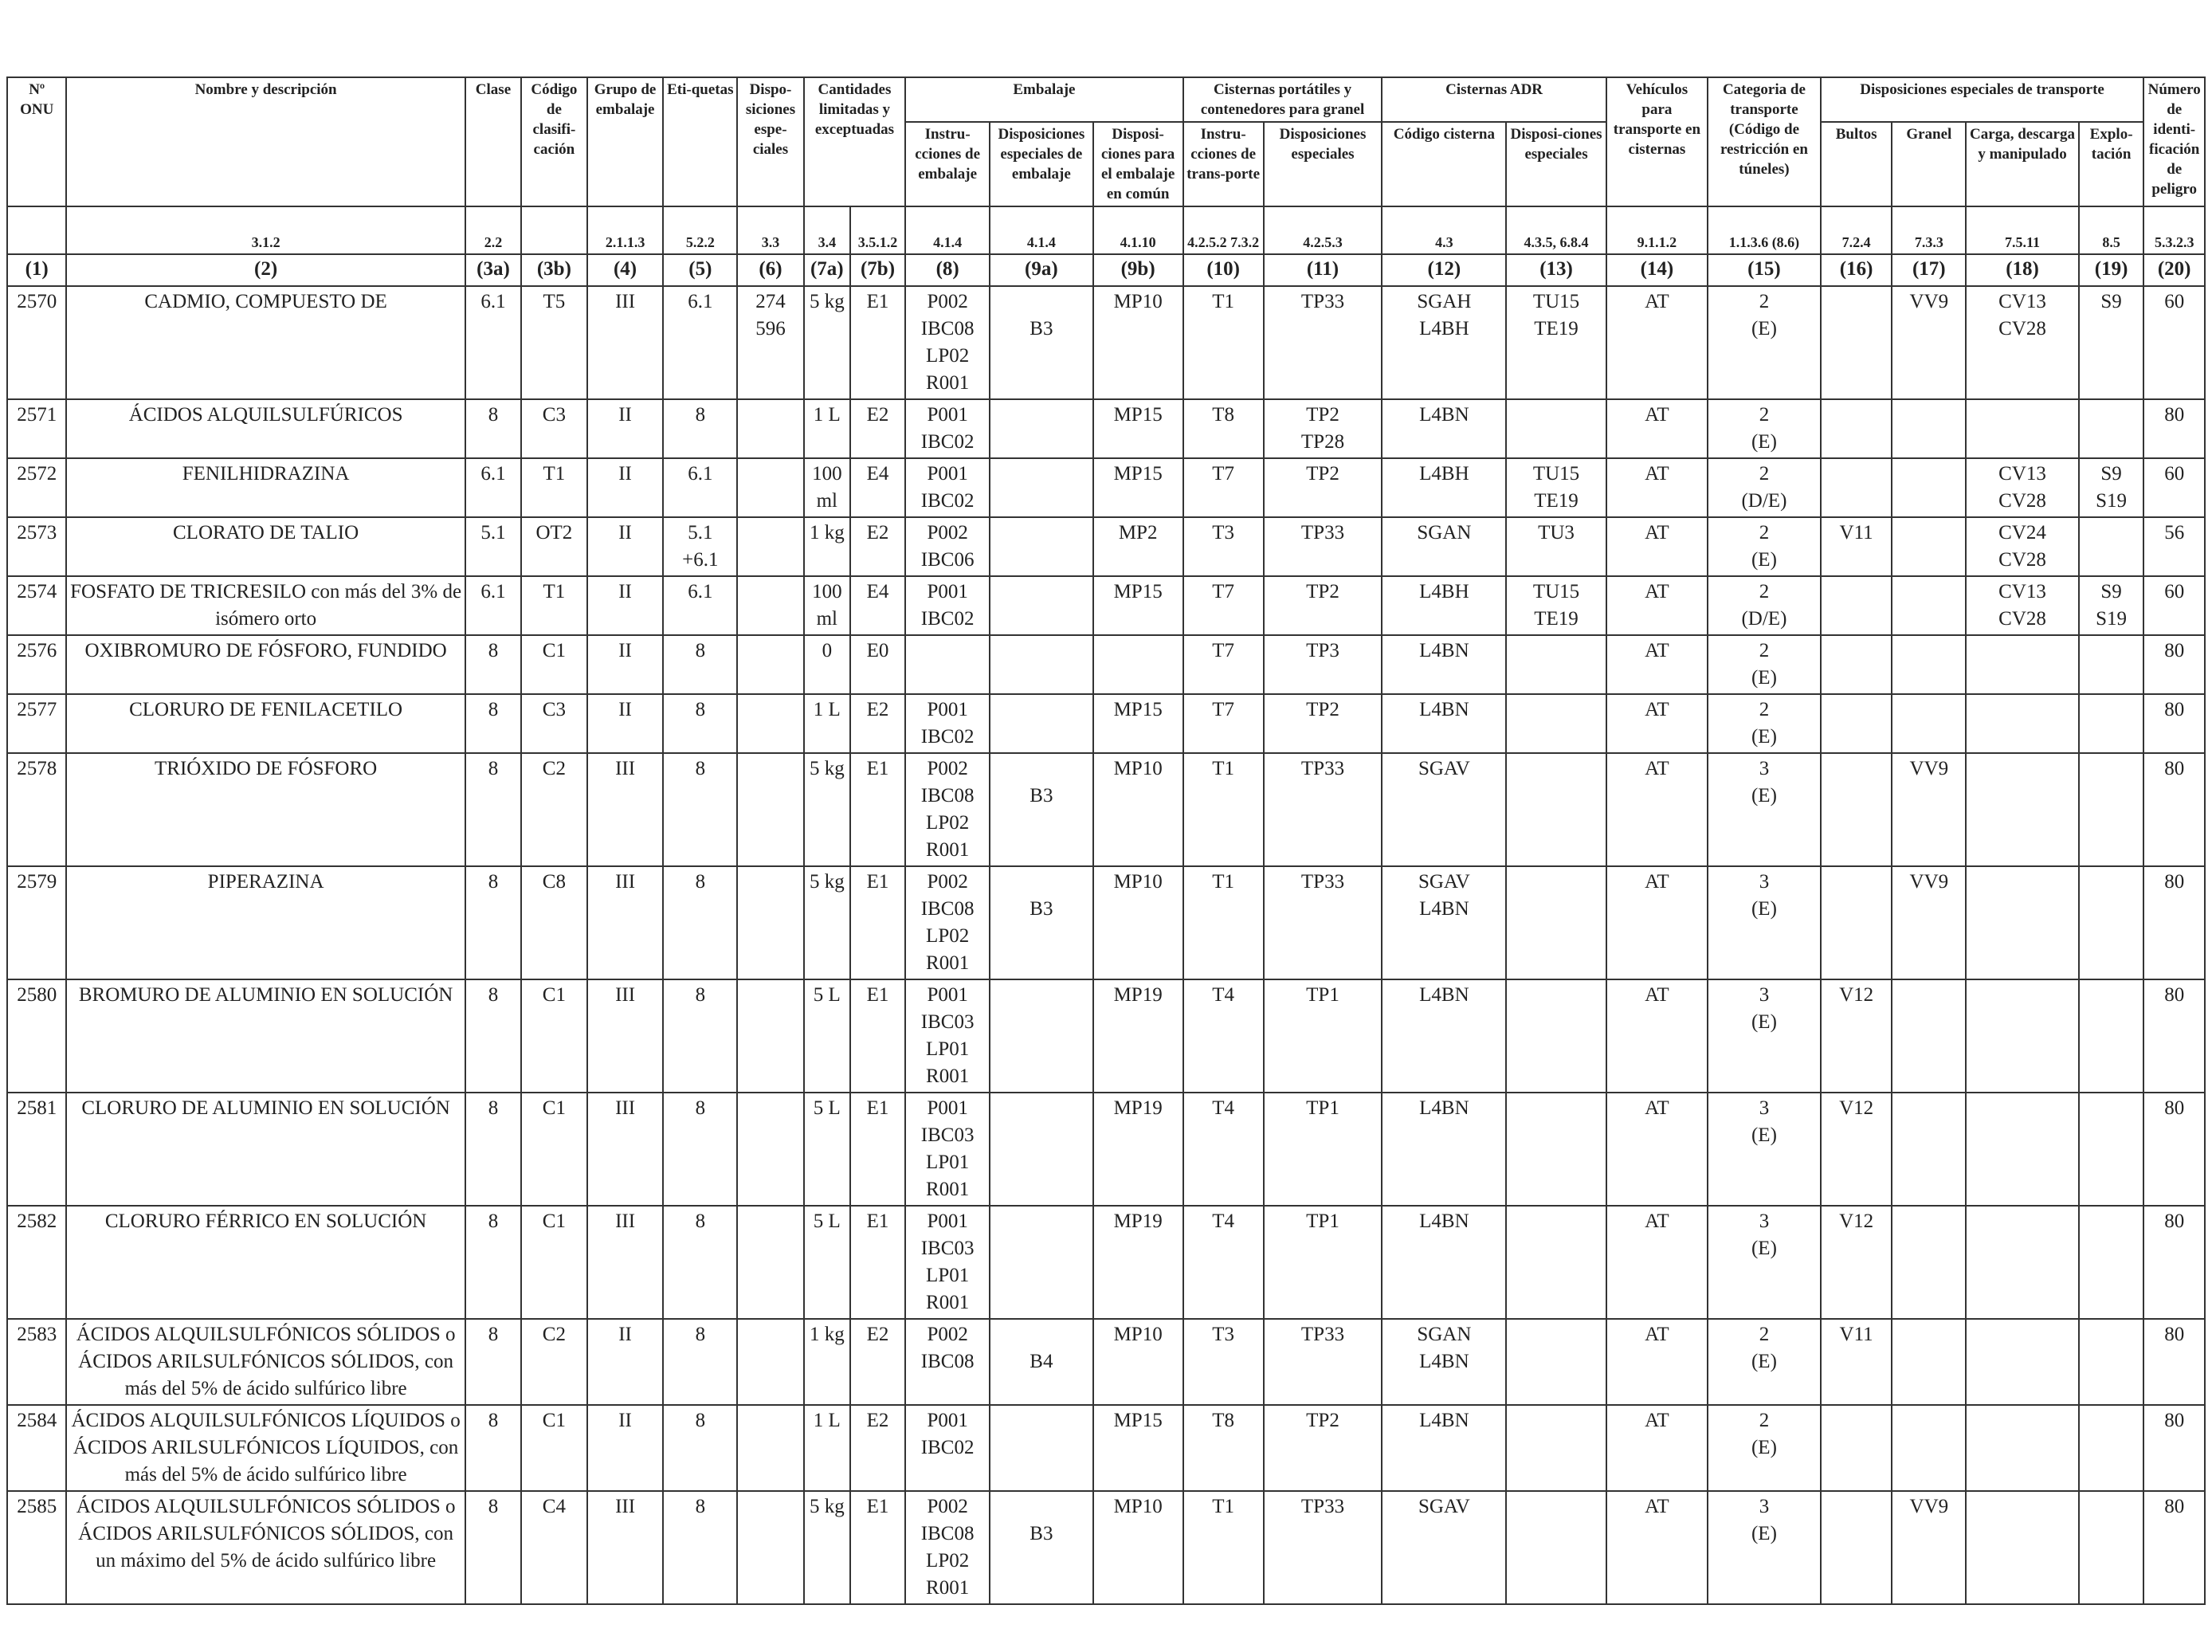 This screenshot has height=1652, width=2212. What do you see at coordinates (266, 768) in the screenshot?
I see `cell-line: TRIÓXIDO DE FÓSFORO` at bounding box center [266, 768].